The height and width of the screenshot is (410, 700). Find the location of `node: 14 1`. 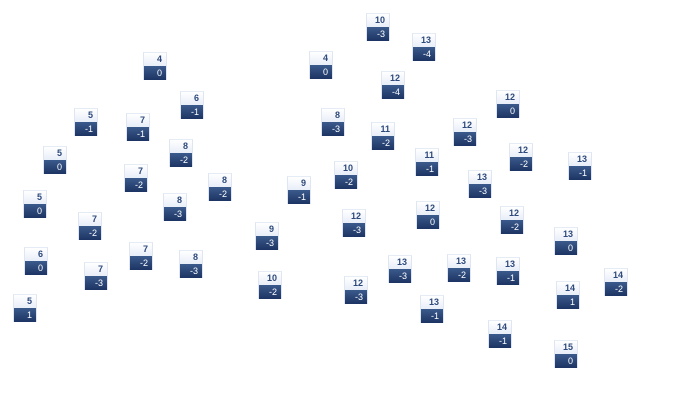

node: 14 1 is located at coordinates (568, 295).